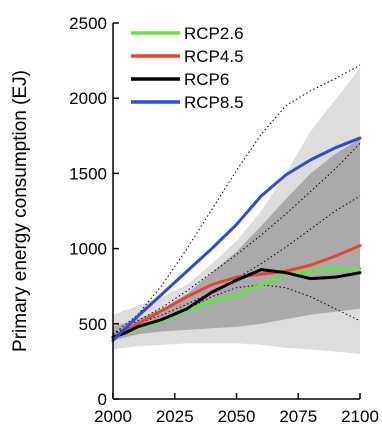 This screenshot has width=382, height=435. I want to click on legend-label-rcp4-5: RCP4.5, so click(214, 56).